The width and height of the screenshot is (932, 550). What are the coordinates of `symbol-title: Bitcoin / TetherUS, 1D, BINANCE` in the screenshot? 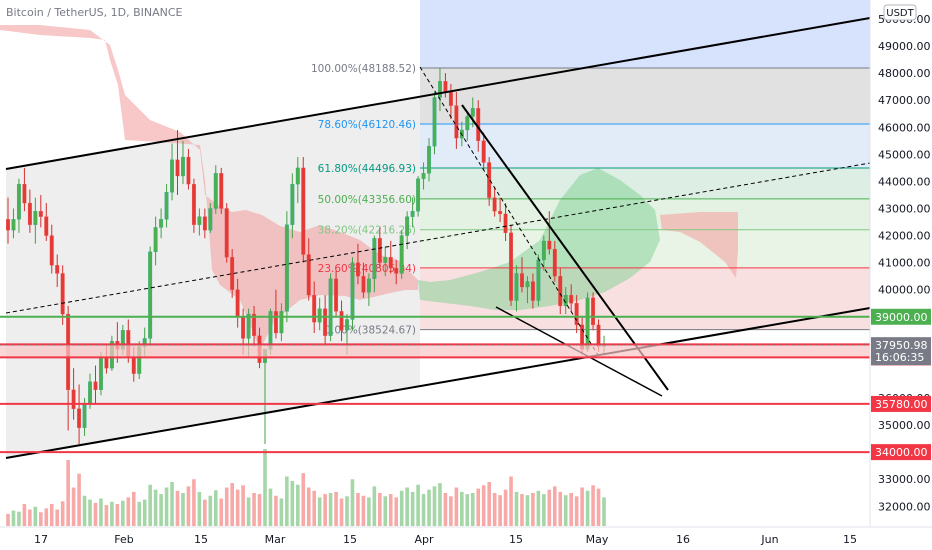 It's located at (94, 12).